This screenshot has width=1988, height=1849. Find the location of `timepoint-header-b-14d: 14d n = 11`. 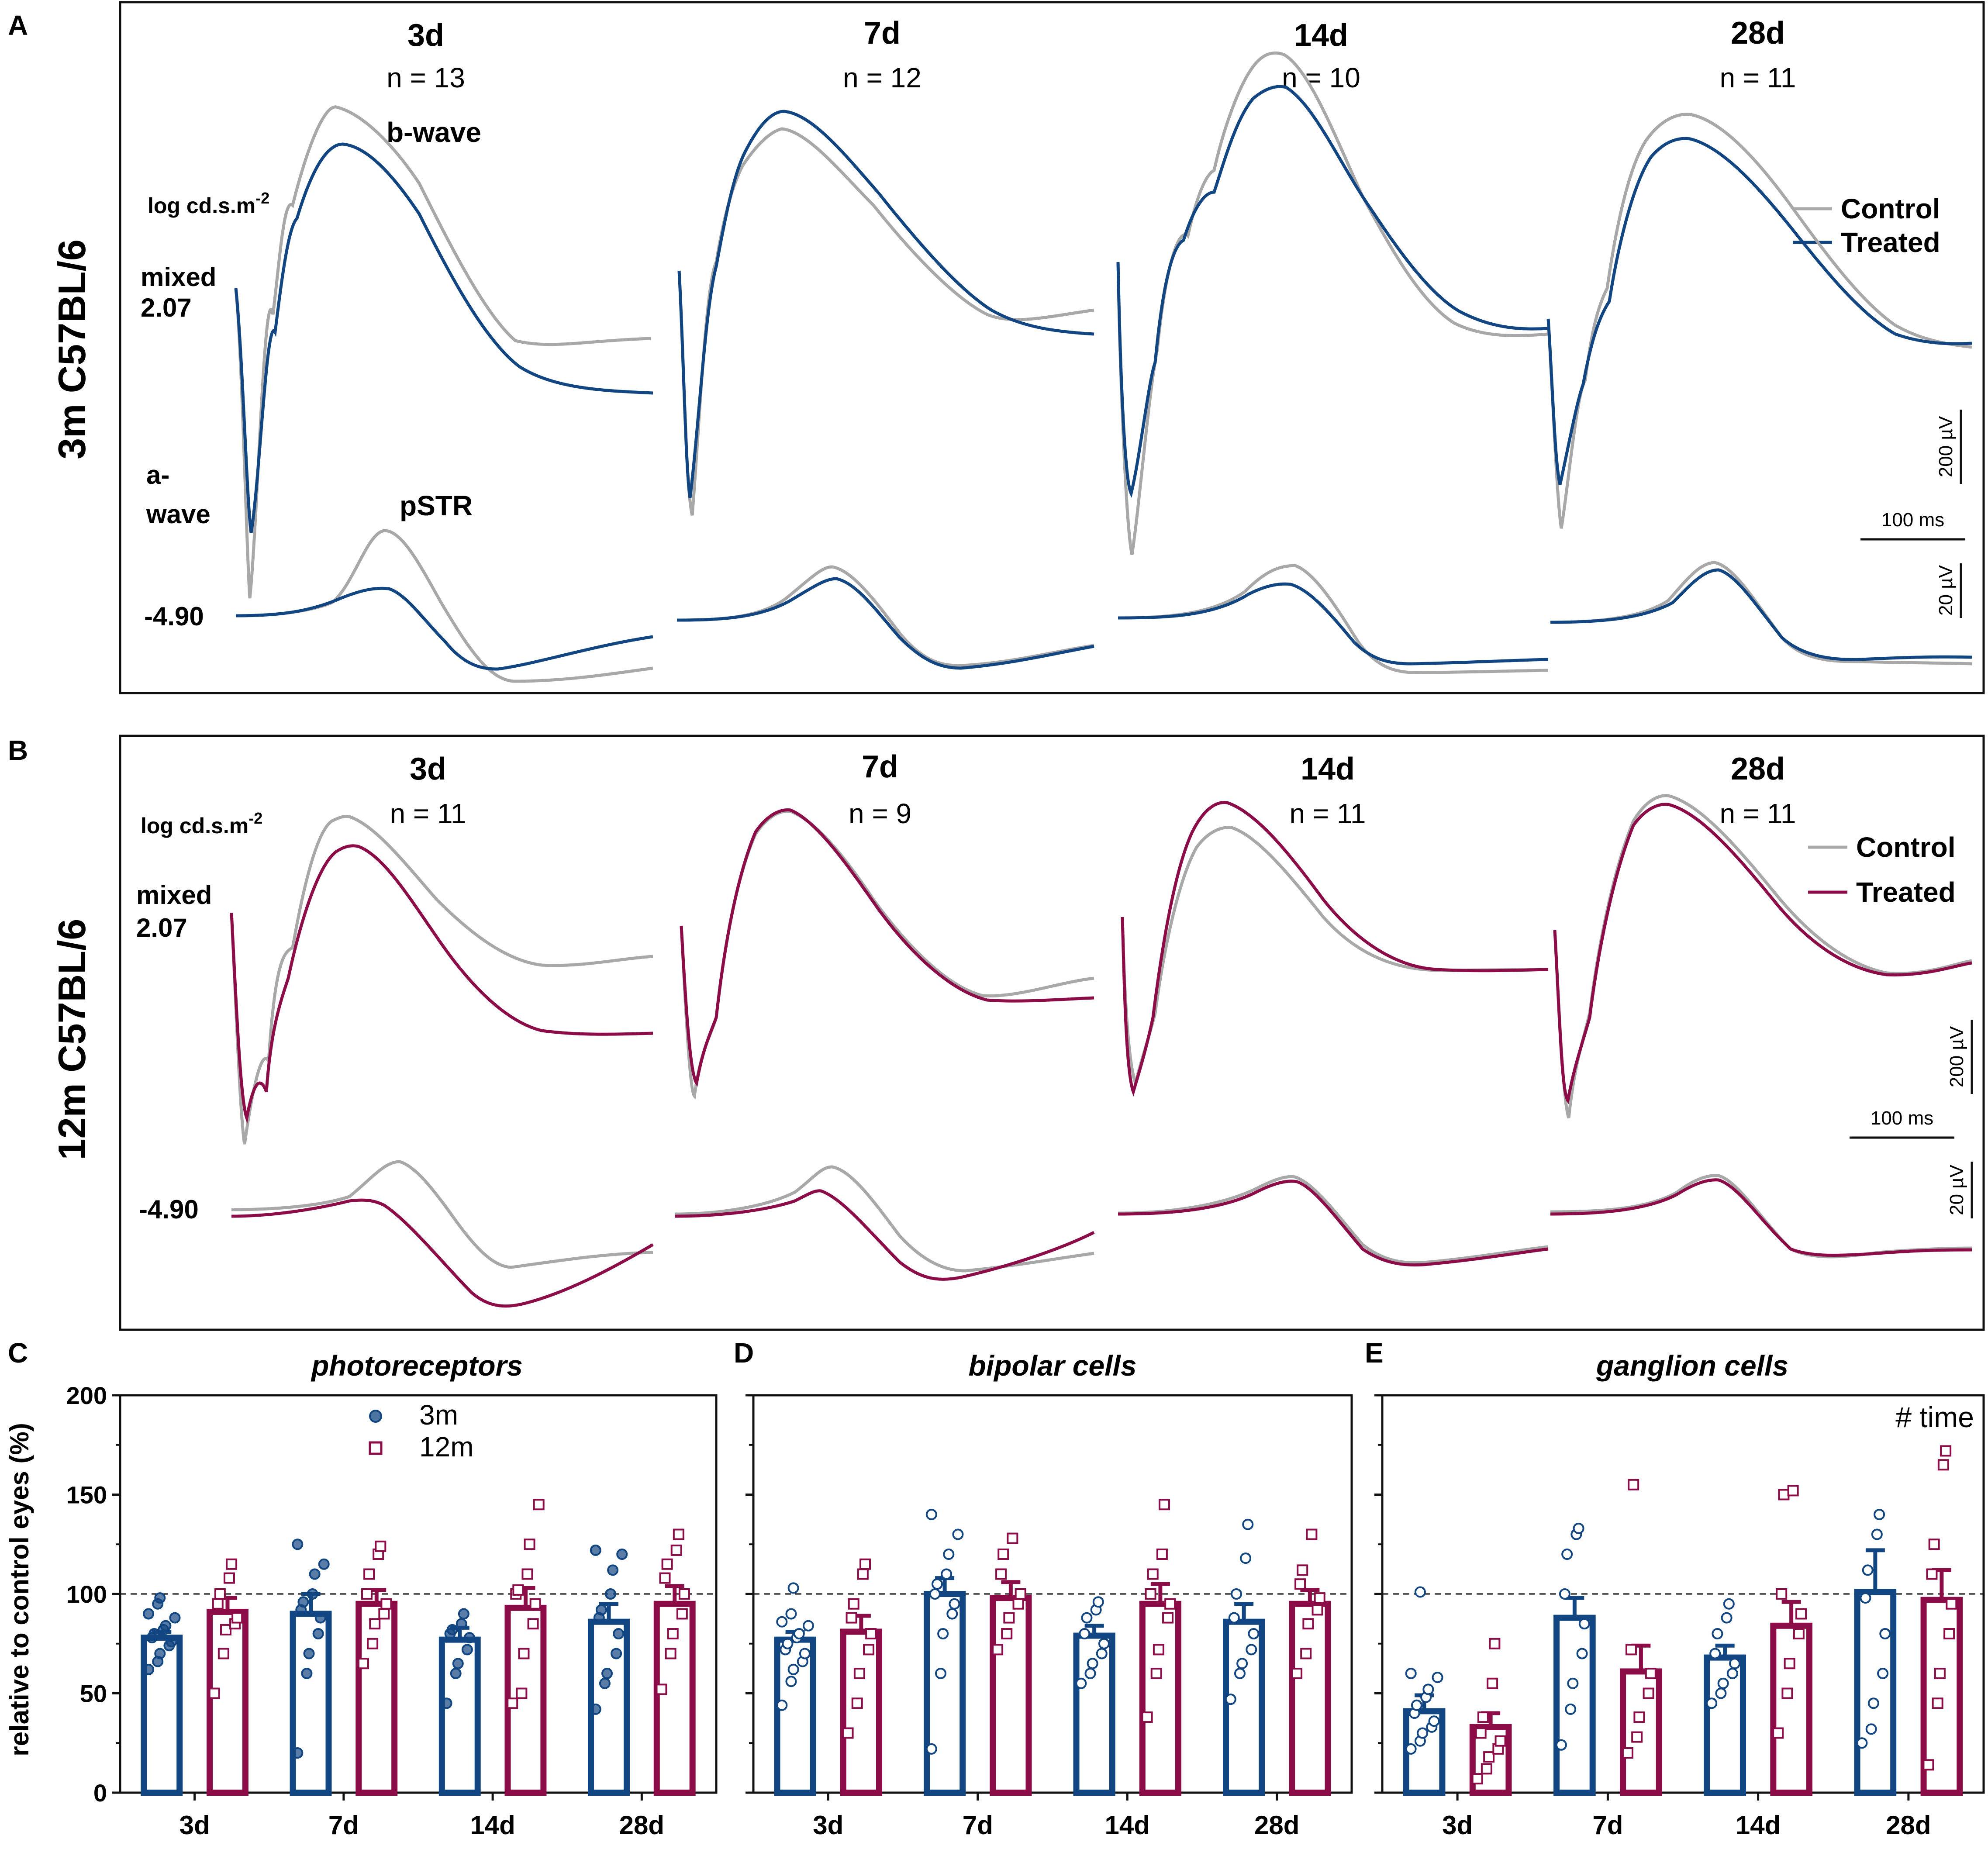

timepoint-header-b-14d: 14d n = 11 is located at coordinates (1328, 790).